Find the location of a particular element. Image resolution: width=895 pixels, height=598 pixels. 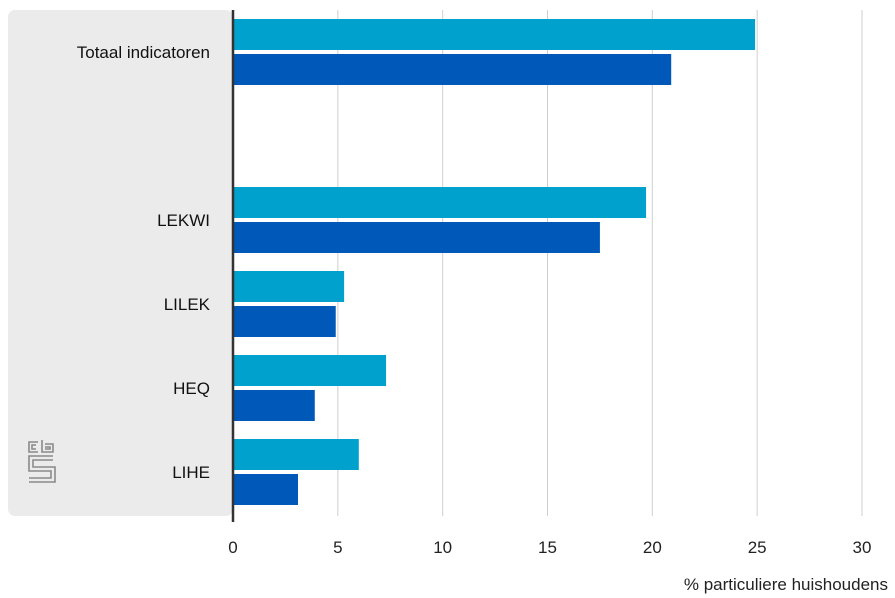

x-tick-label: 10 is located at coordinates (442, 547).